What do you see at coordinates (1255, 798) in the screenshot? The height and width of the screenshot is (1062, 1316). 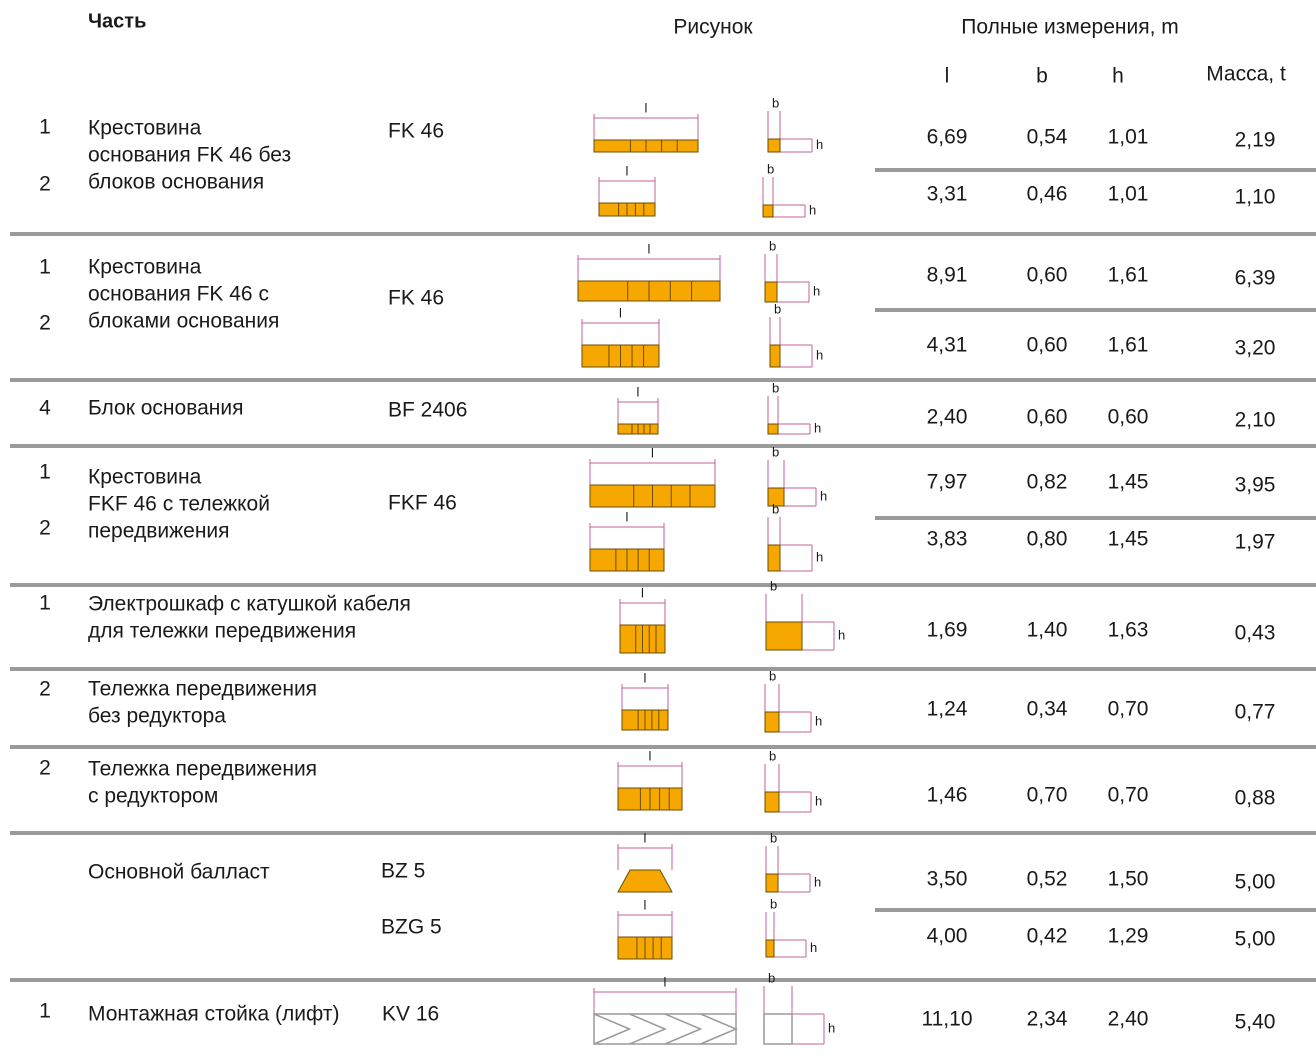 I see `value-mass: 0,88` at bounding box center [1255, 798].